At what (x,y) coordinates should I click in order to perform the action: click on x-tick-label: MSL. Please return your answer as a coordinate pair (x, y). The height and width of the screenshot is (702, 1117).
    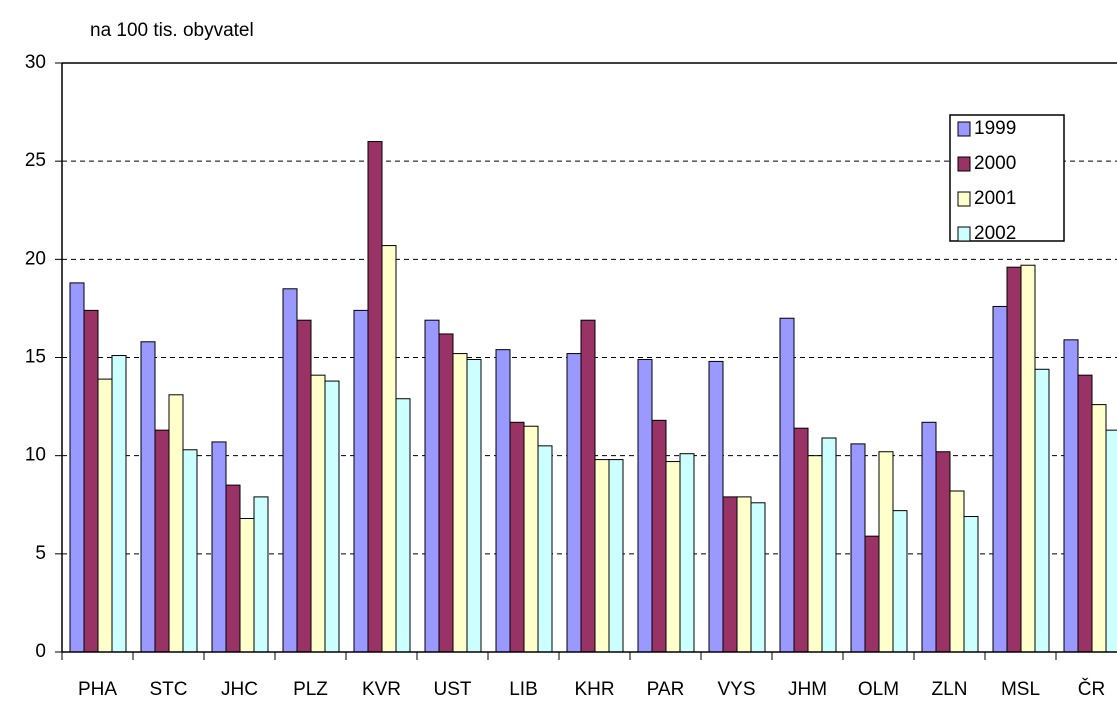
    Looking at the image, I should click on (1020, 689).